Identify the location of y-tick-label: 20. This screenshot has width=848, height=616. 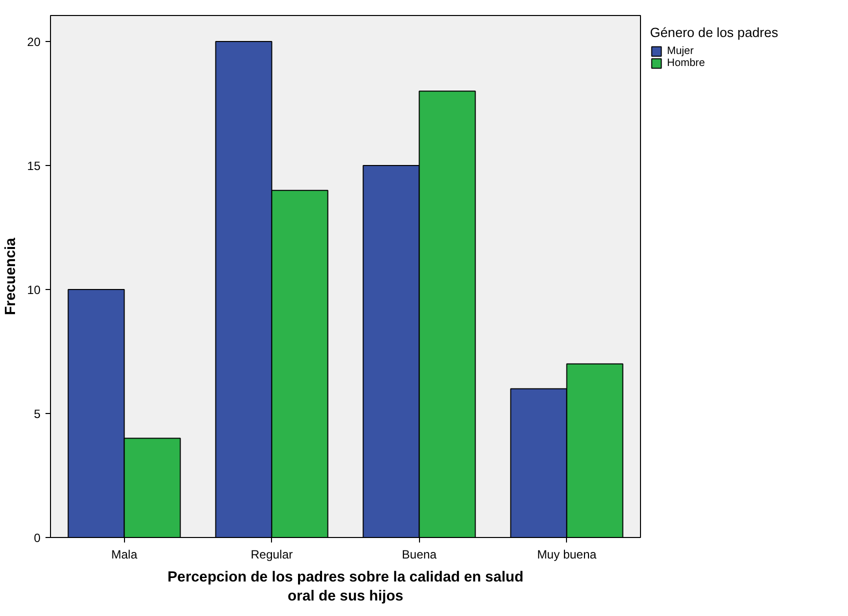
(34, 42).